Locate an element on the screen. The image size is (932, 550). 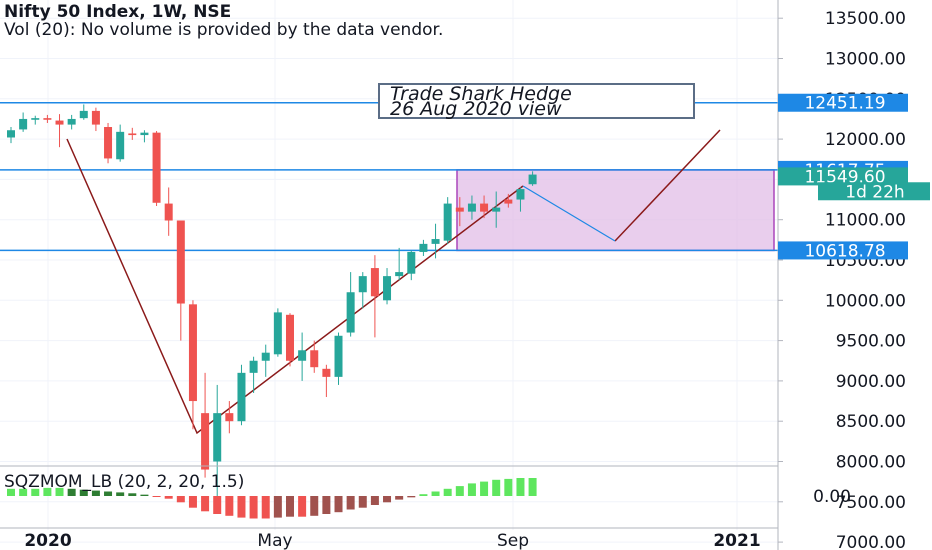
target-zone is located at coordinates (615, 210).